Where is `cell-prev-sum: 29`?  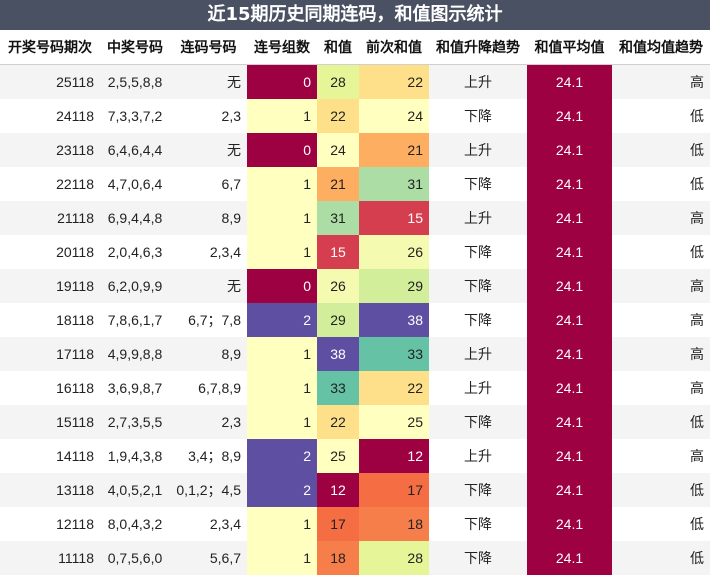
cell-prev-sum: 29 is located at coordinates (394, 286).